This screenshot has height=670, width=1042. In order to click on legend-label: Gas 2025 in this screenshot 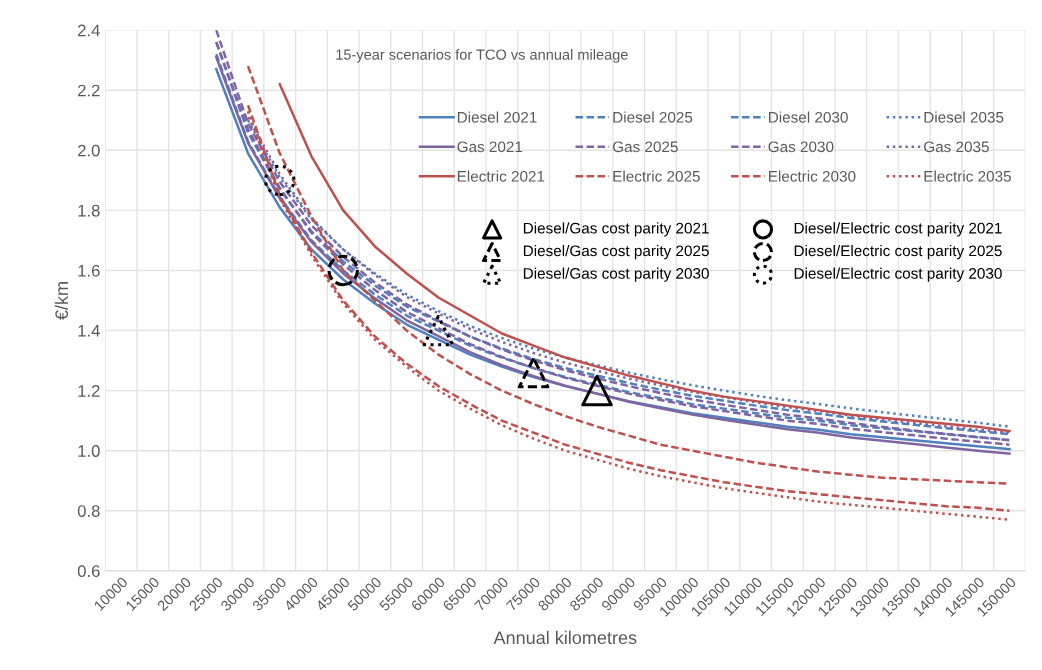, I will do `click(645, 147)`.